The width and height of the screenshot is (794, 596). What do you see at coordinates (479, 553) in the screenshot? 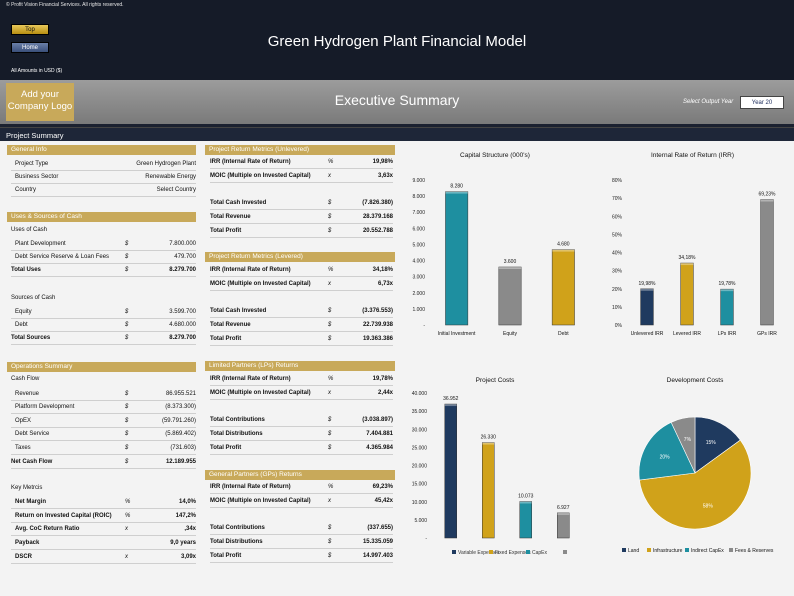
I see `legend-label: Variable Expenses` at bounding box center [479, 553].